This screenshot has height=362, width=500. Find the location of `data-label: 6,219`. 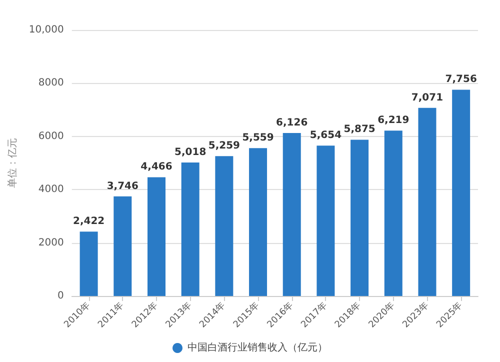

data-label: 6,219 is located at coordinates (394, 120).